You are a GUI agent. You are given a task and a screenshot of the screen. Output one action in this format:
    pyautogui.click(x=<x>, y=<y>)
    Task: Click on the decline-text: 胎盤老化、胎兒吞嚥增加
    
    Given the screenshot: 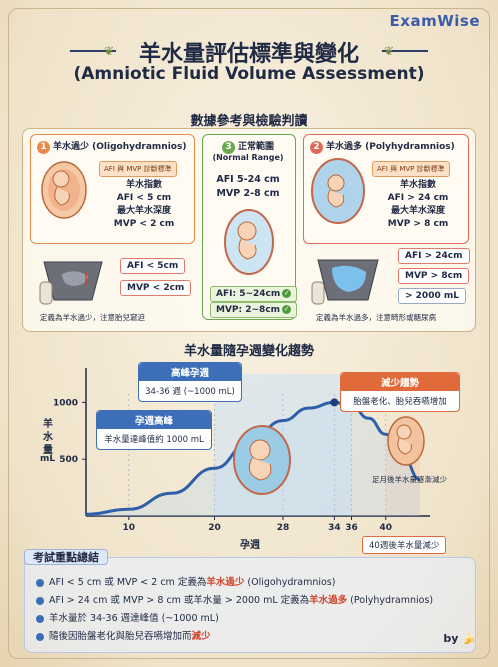 What is the action you would take?
    pyautogui.click(x=400, y=401)
    